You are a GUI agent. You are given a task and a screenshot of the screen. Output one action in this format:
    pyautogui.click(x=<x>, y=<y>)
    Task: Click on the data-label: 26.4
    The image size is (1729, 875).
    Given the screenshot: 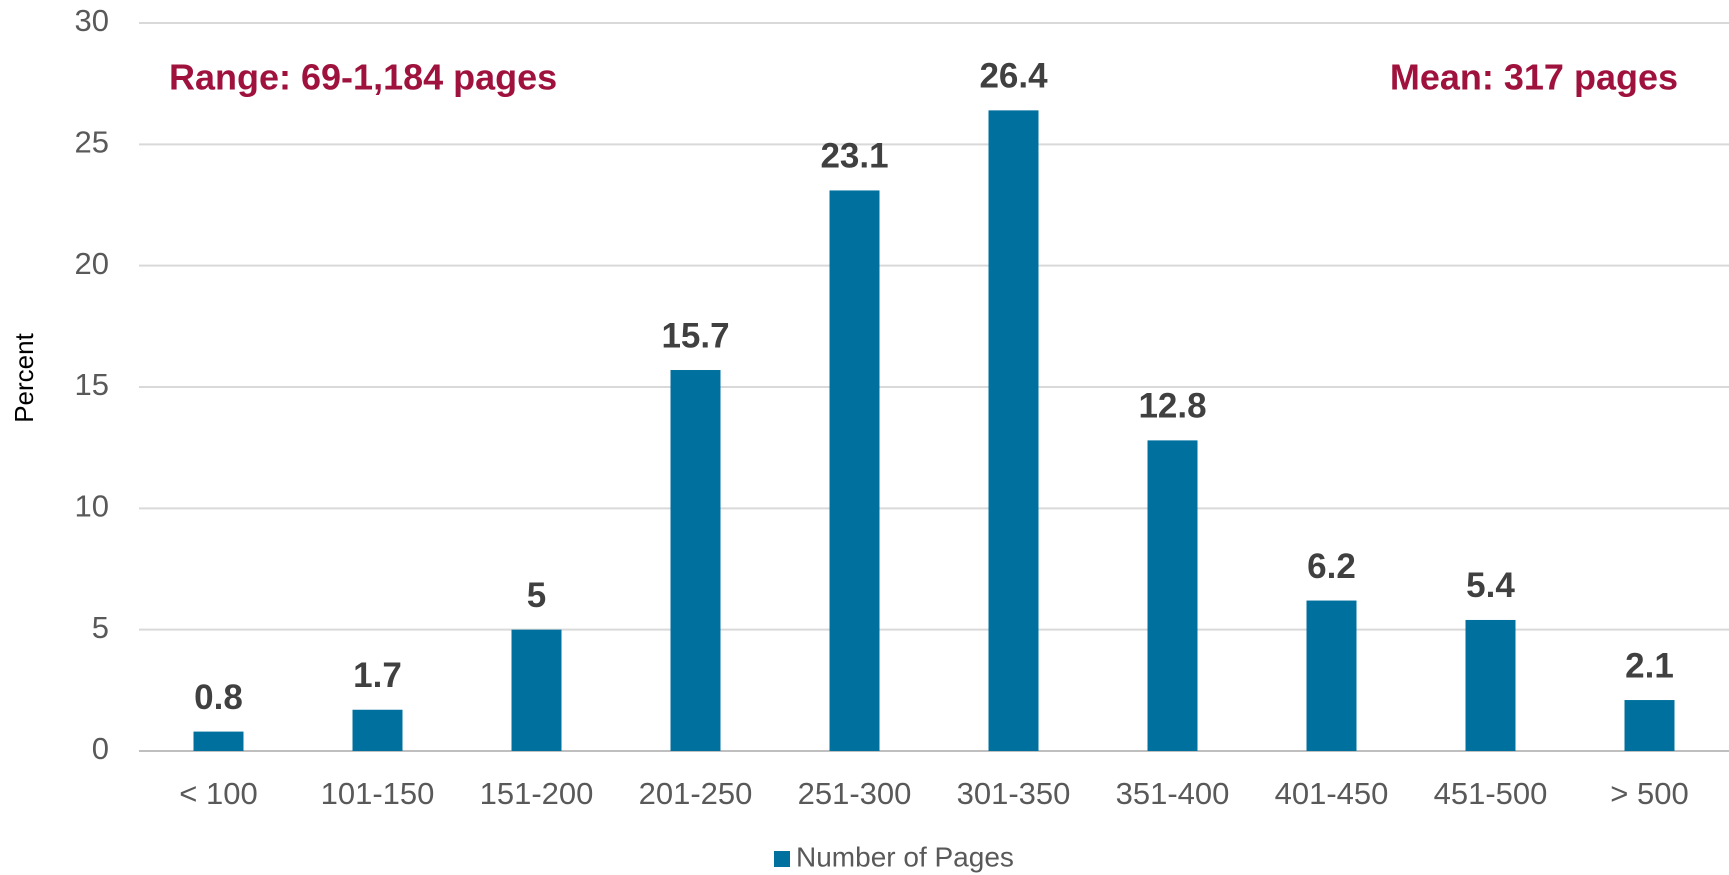 What is the action you would take?
    pyautogui.click(x=1013, y=76)
    